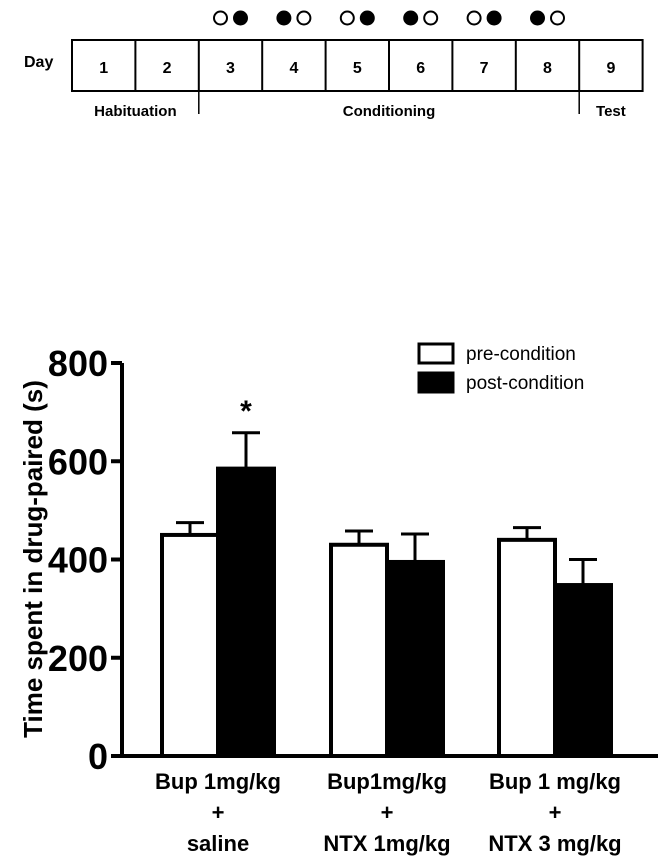 The height and width of the screenshot is (861, 660). I want to click on y-tick-label: 0, so click(98, 756).